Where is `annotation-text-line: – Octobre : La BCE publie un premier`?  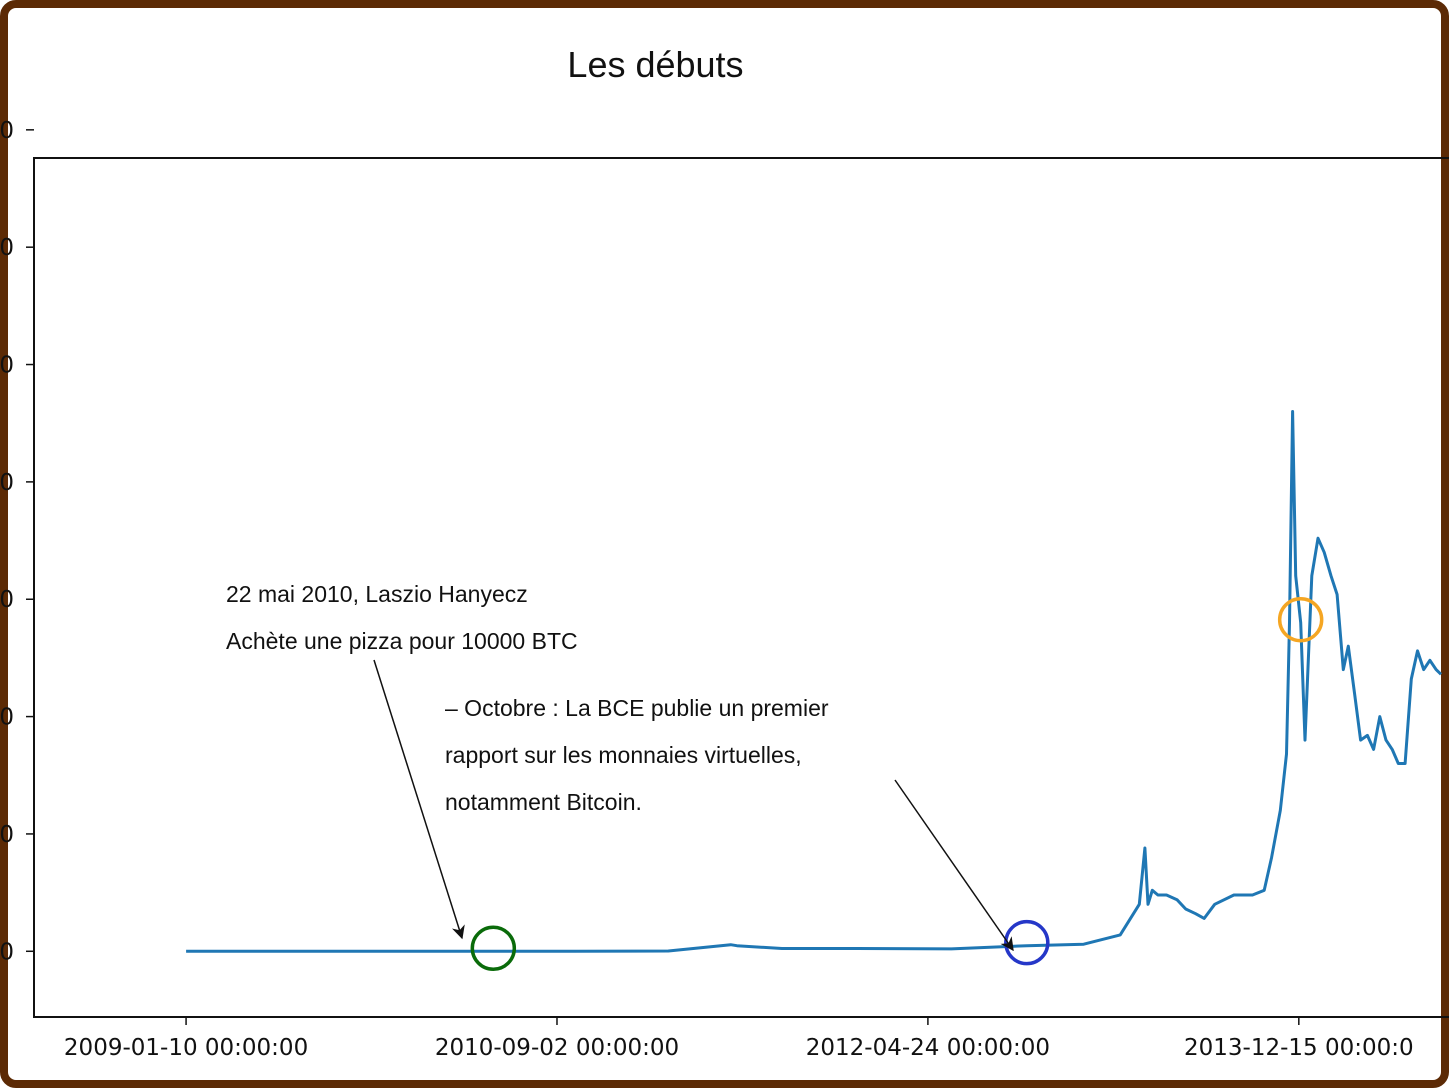
annotation-text-line: – Octobre : La BCE publie un premier is located at coordinates (637, 708).